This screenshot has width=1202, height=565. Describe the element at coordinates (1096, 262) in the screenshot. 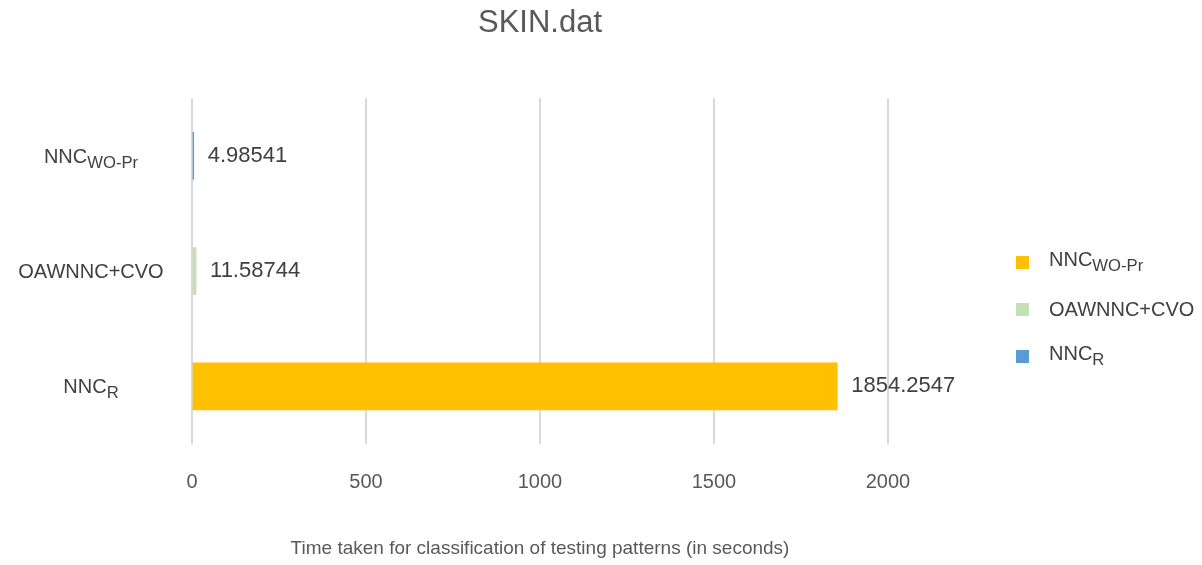

I see `legend-label: NNC$_{WO-Pr}$` at that location.